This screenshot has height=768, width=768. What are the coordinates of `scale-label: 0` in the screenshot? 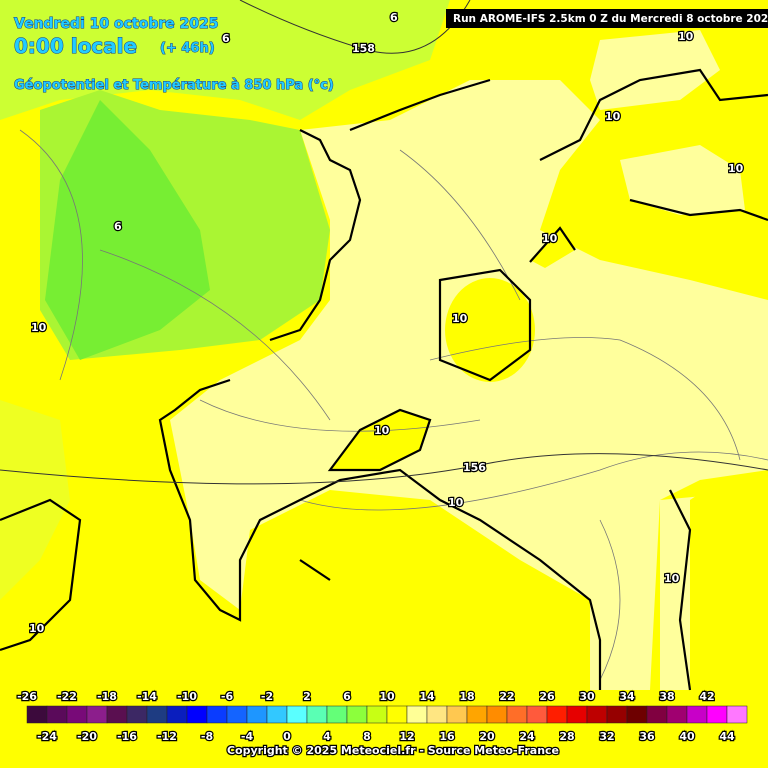 It's located at (287, 736).